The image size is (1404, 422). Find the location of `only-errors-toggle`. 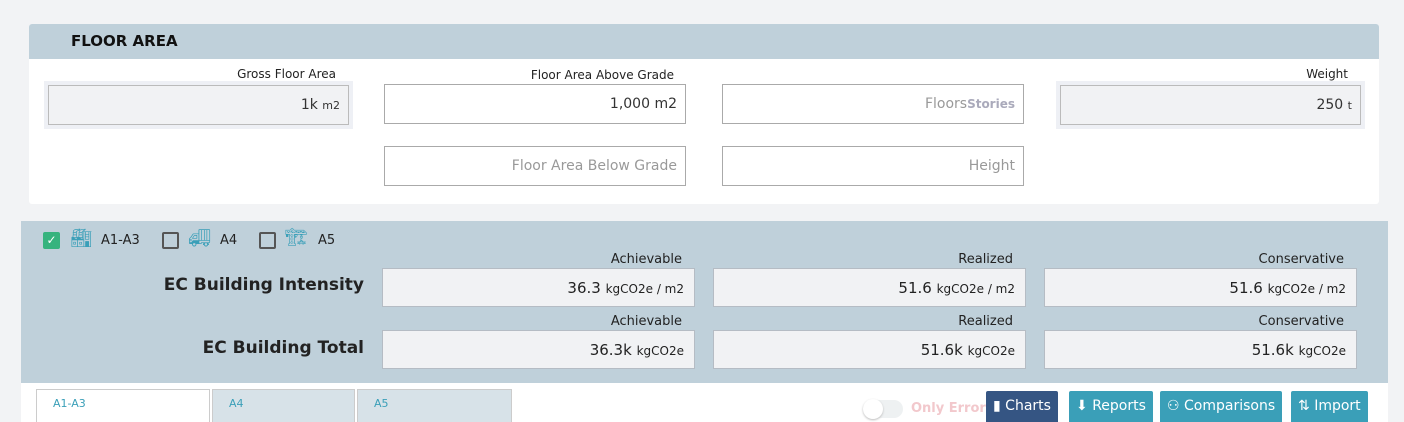

only-errors-toggle is located at coordinates (883, 409).